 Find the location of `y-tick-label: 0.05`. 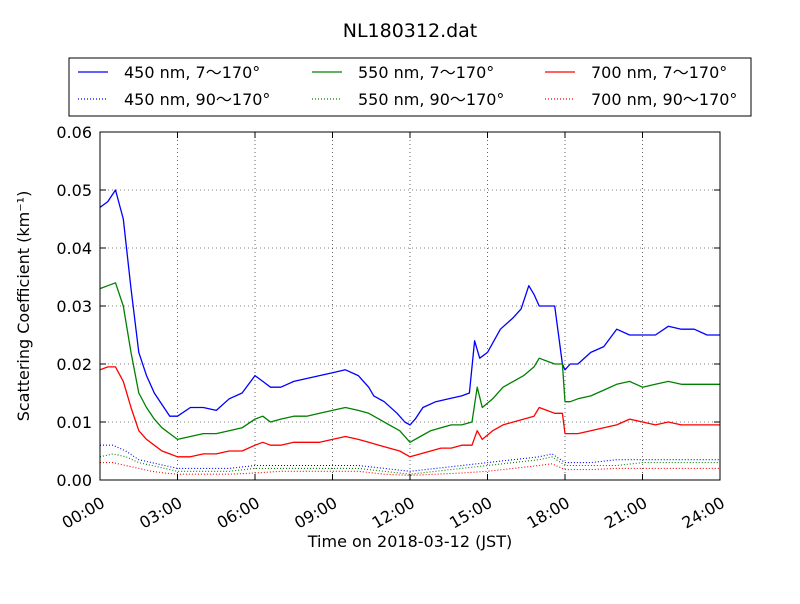

y-tick-label: 0.05 is located at coordinates (74, 190).